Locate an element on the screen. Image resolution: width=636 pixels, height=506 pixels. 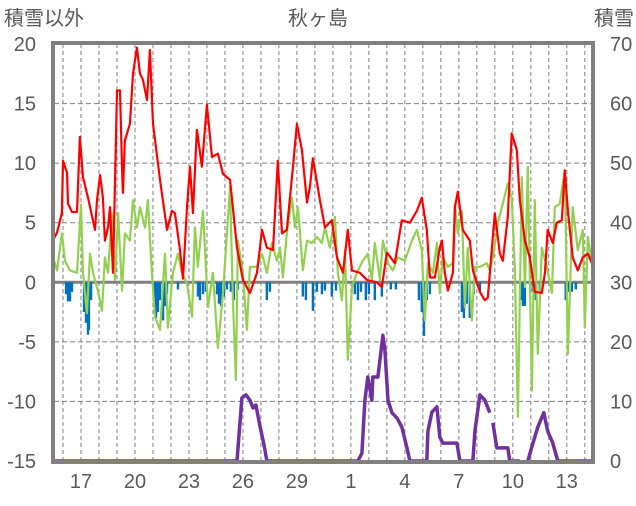
y-right-tick-label: 20 is located at coordinates (621, 343).